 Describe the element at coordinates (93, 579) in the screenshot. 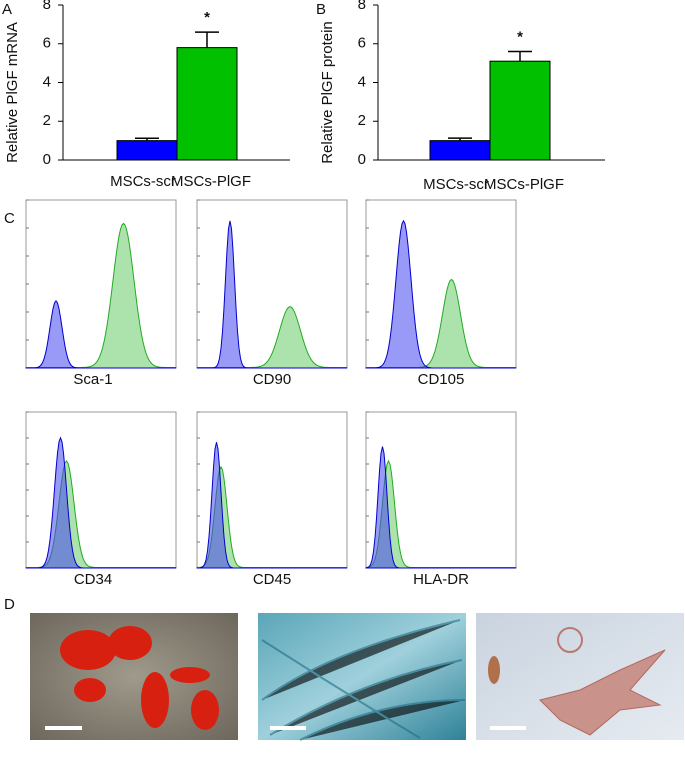

I see `marker-label: CD34` at that location.